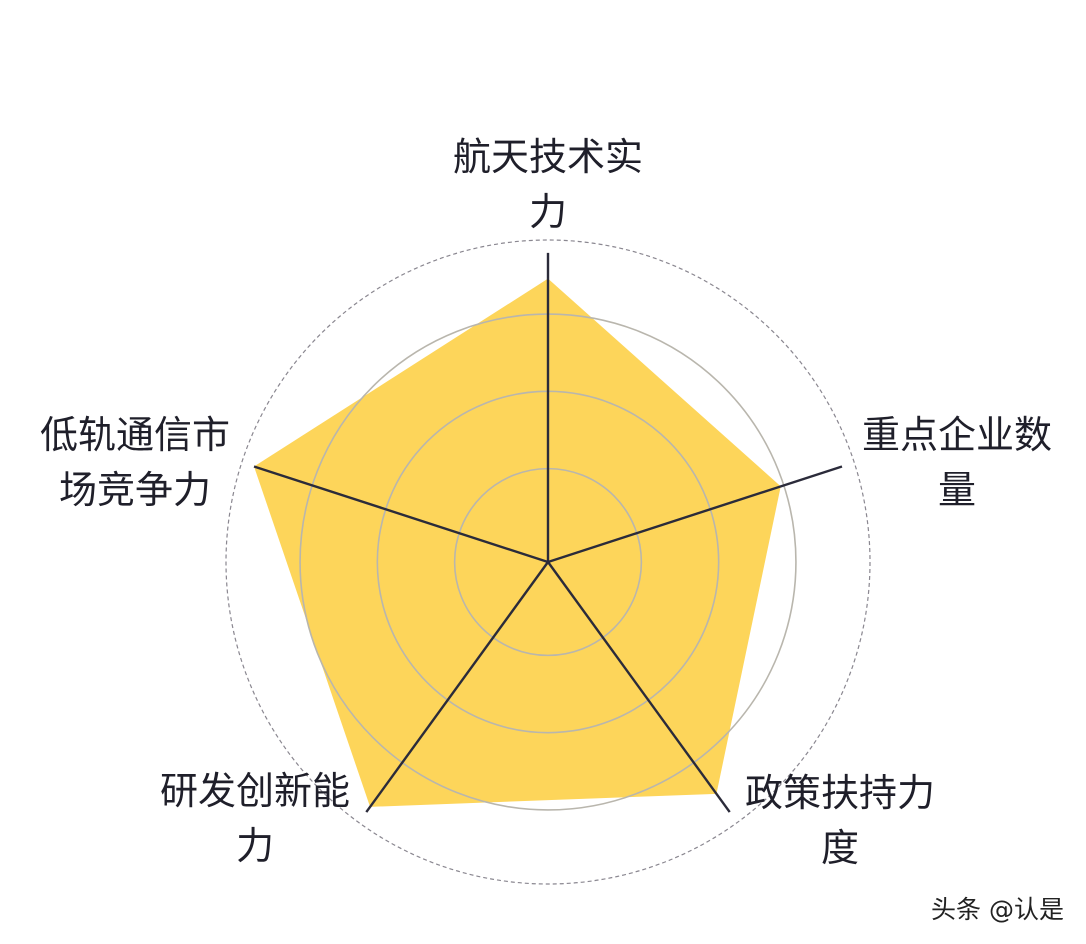  I want to click on axis-label-policy: 政策扶持力 度, so click(840, 821).